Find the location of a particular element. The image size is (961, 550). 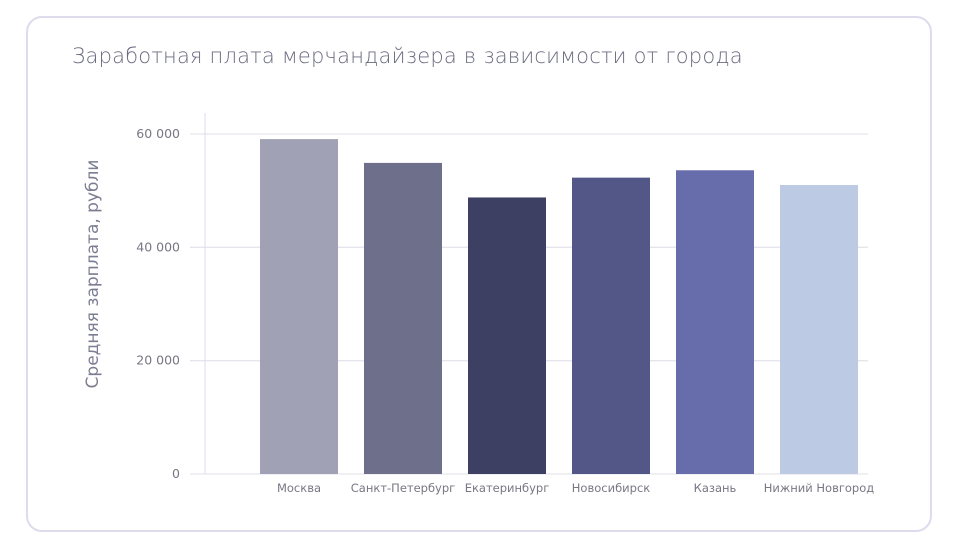

x-tick-label: Казань is located at coordinates (715, 488).